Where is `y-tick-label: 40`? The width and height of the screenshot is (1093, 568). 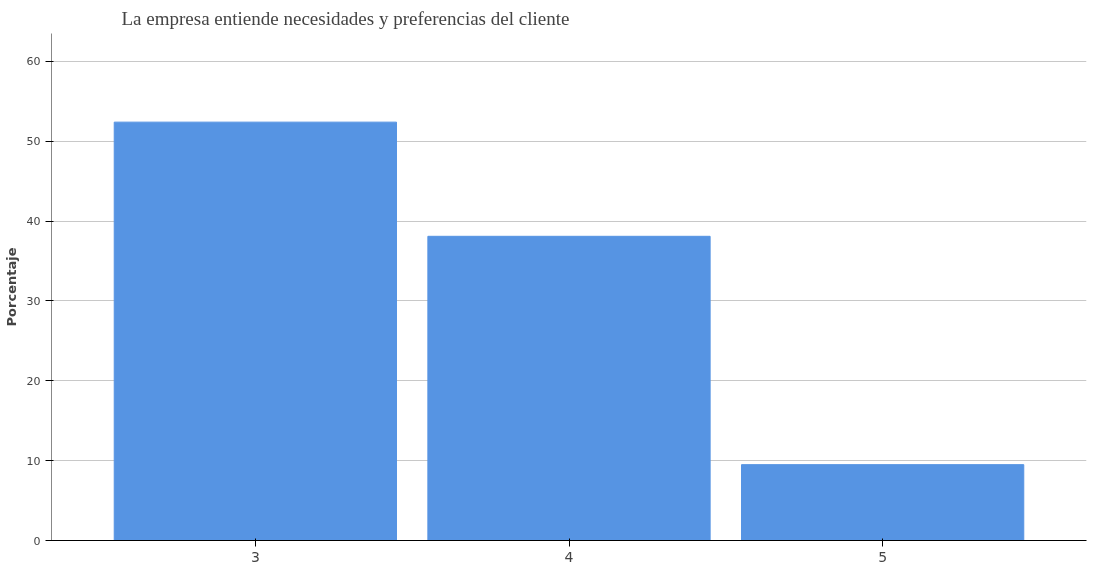
y-tick-label: 40 is located at coordinates (33, 222).